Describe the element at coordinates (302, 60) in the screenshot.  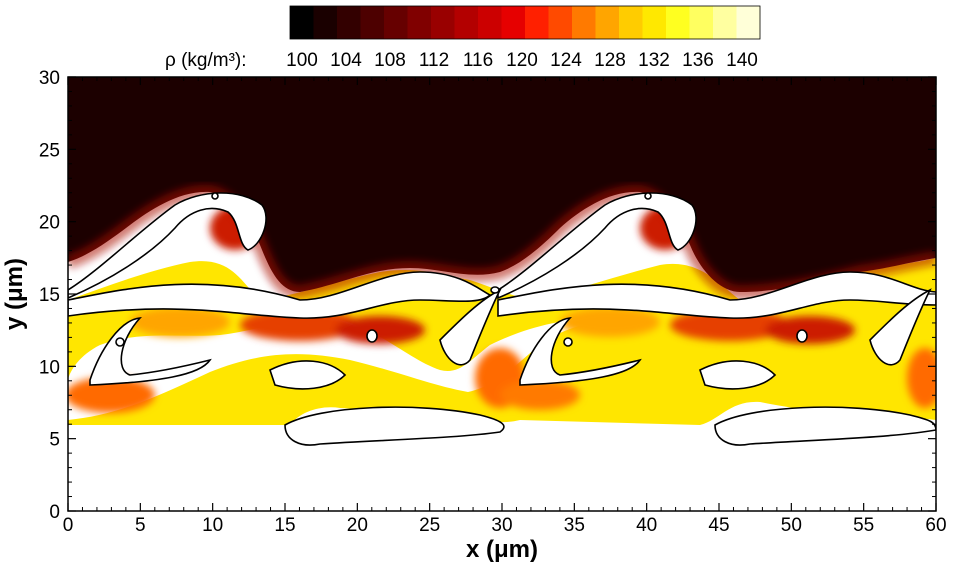
I see `colorbar-tick-label: 100` at that location.